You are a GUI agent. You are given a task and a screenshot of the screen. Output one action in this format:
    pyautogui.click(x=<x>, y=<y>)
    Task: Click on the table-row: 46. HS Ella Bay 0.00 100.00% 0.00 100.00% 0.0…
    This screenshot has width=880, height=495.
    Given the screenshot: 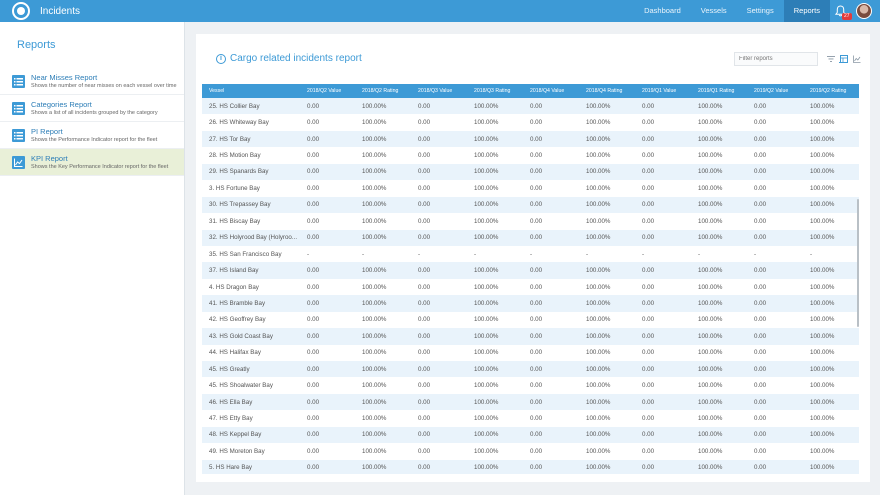 What is the action you would take?
    pyautogui.click(x=530, y=402)
    